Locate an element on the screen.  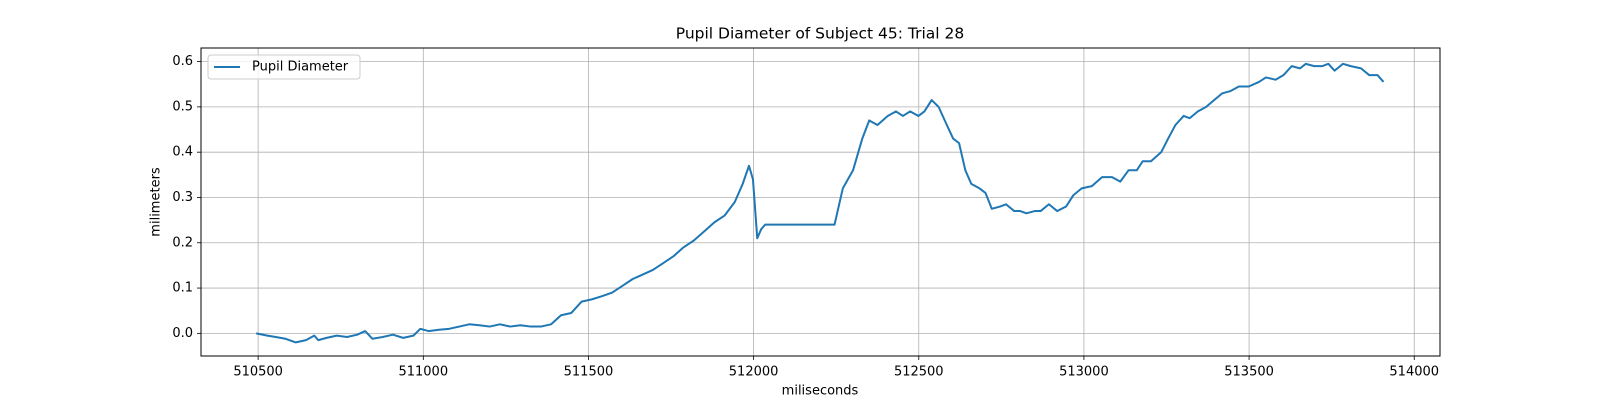
chart-title: Pupil Diameter of Subject 45: Trial 28 is located at coordinates (820, 34).